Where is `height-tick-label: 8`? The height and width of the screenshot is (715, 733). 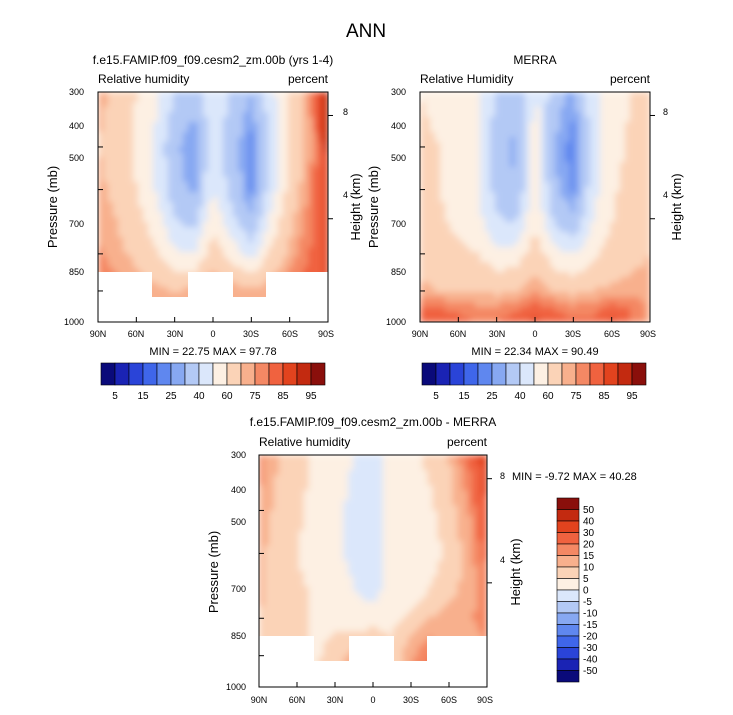 height-tick-label: 8 is located at coordinates (345, 112).